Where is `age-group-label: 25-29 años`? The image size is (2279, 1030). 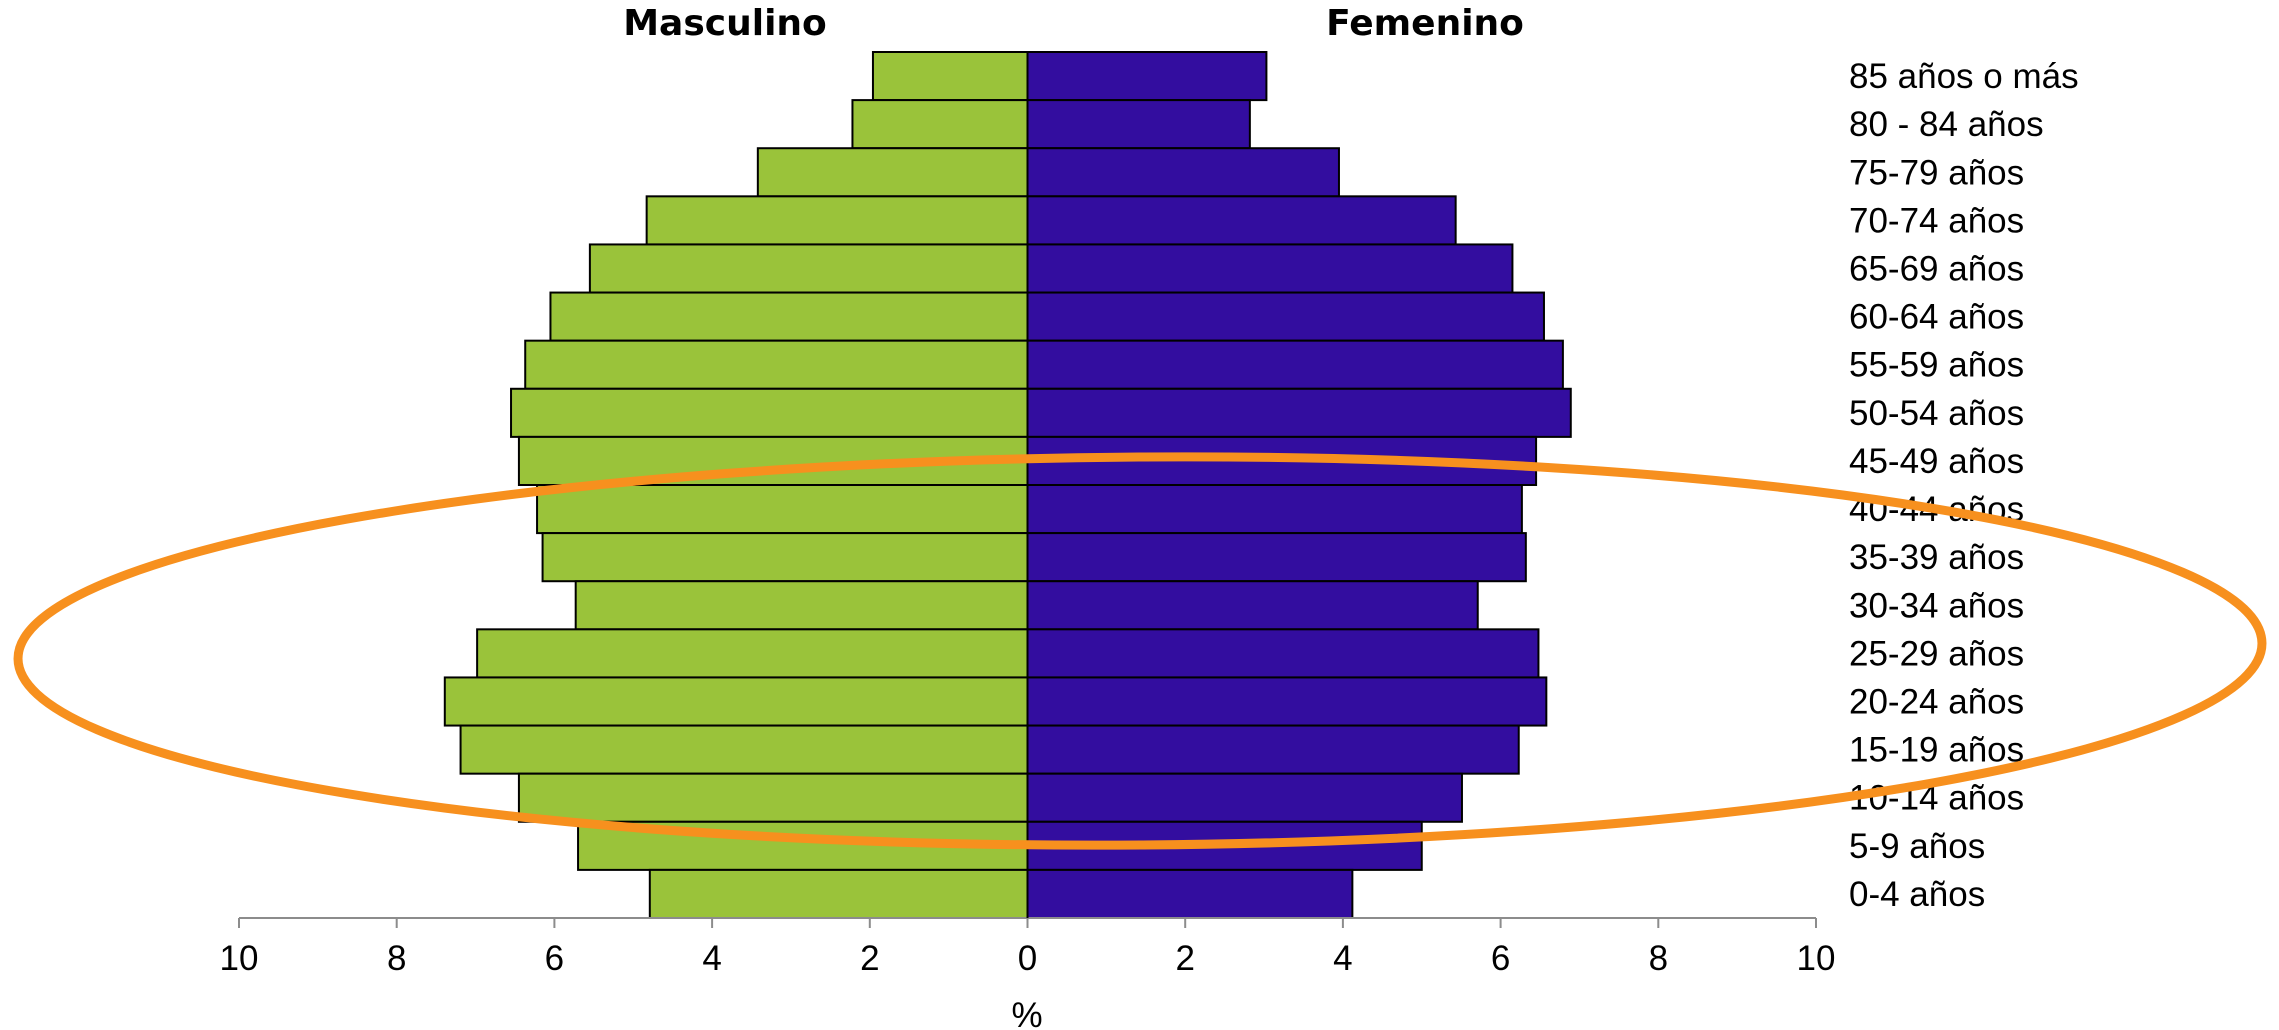
age-group-label: 25-29 años is located at coordinates (1936, 653).